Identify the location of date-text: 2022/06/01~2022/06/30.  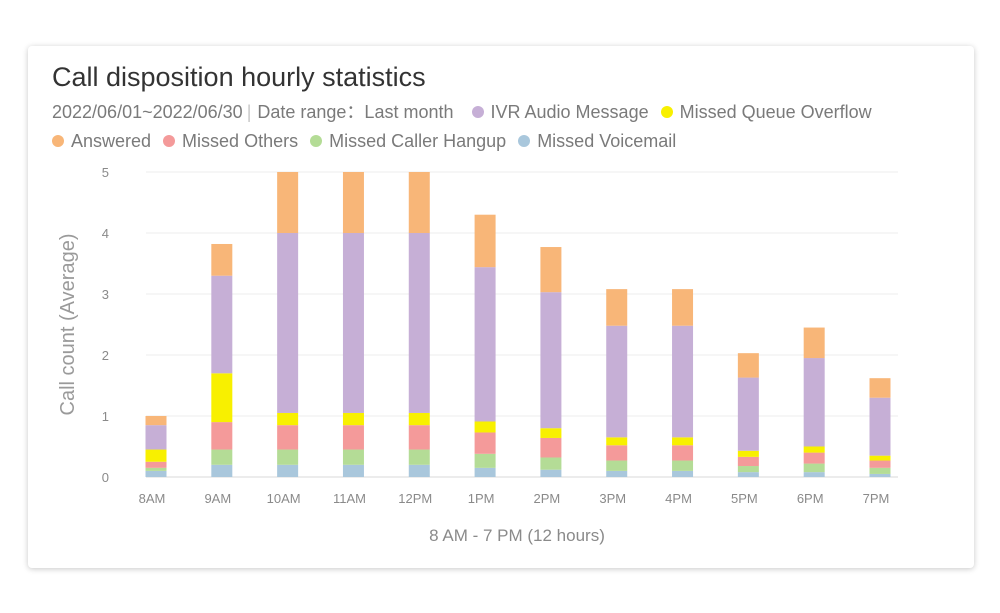
(147, 112).